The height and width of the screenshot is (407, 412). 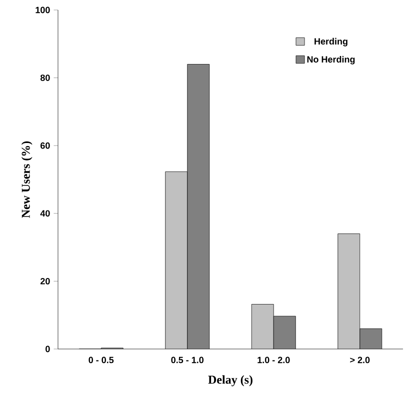 I want to click on legend-label: No Herding, so click(x=331, y=60).